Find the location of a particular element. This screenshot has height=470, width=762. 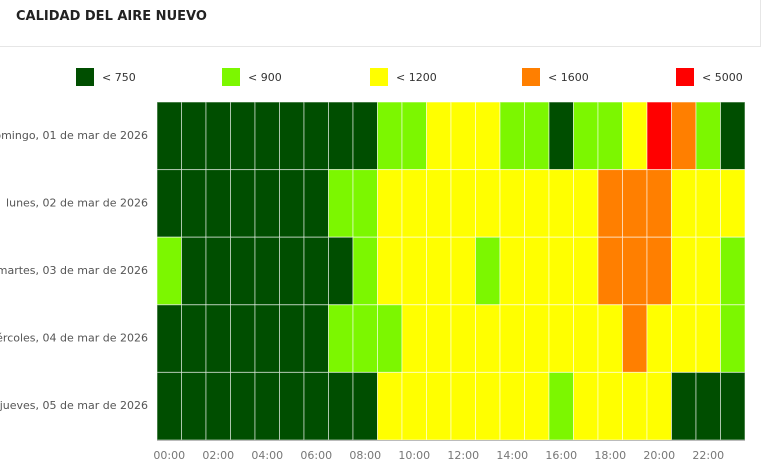

legend-label: < 900 is located at coordinates (265, 77).